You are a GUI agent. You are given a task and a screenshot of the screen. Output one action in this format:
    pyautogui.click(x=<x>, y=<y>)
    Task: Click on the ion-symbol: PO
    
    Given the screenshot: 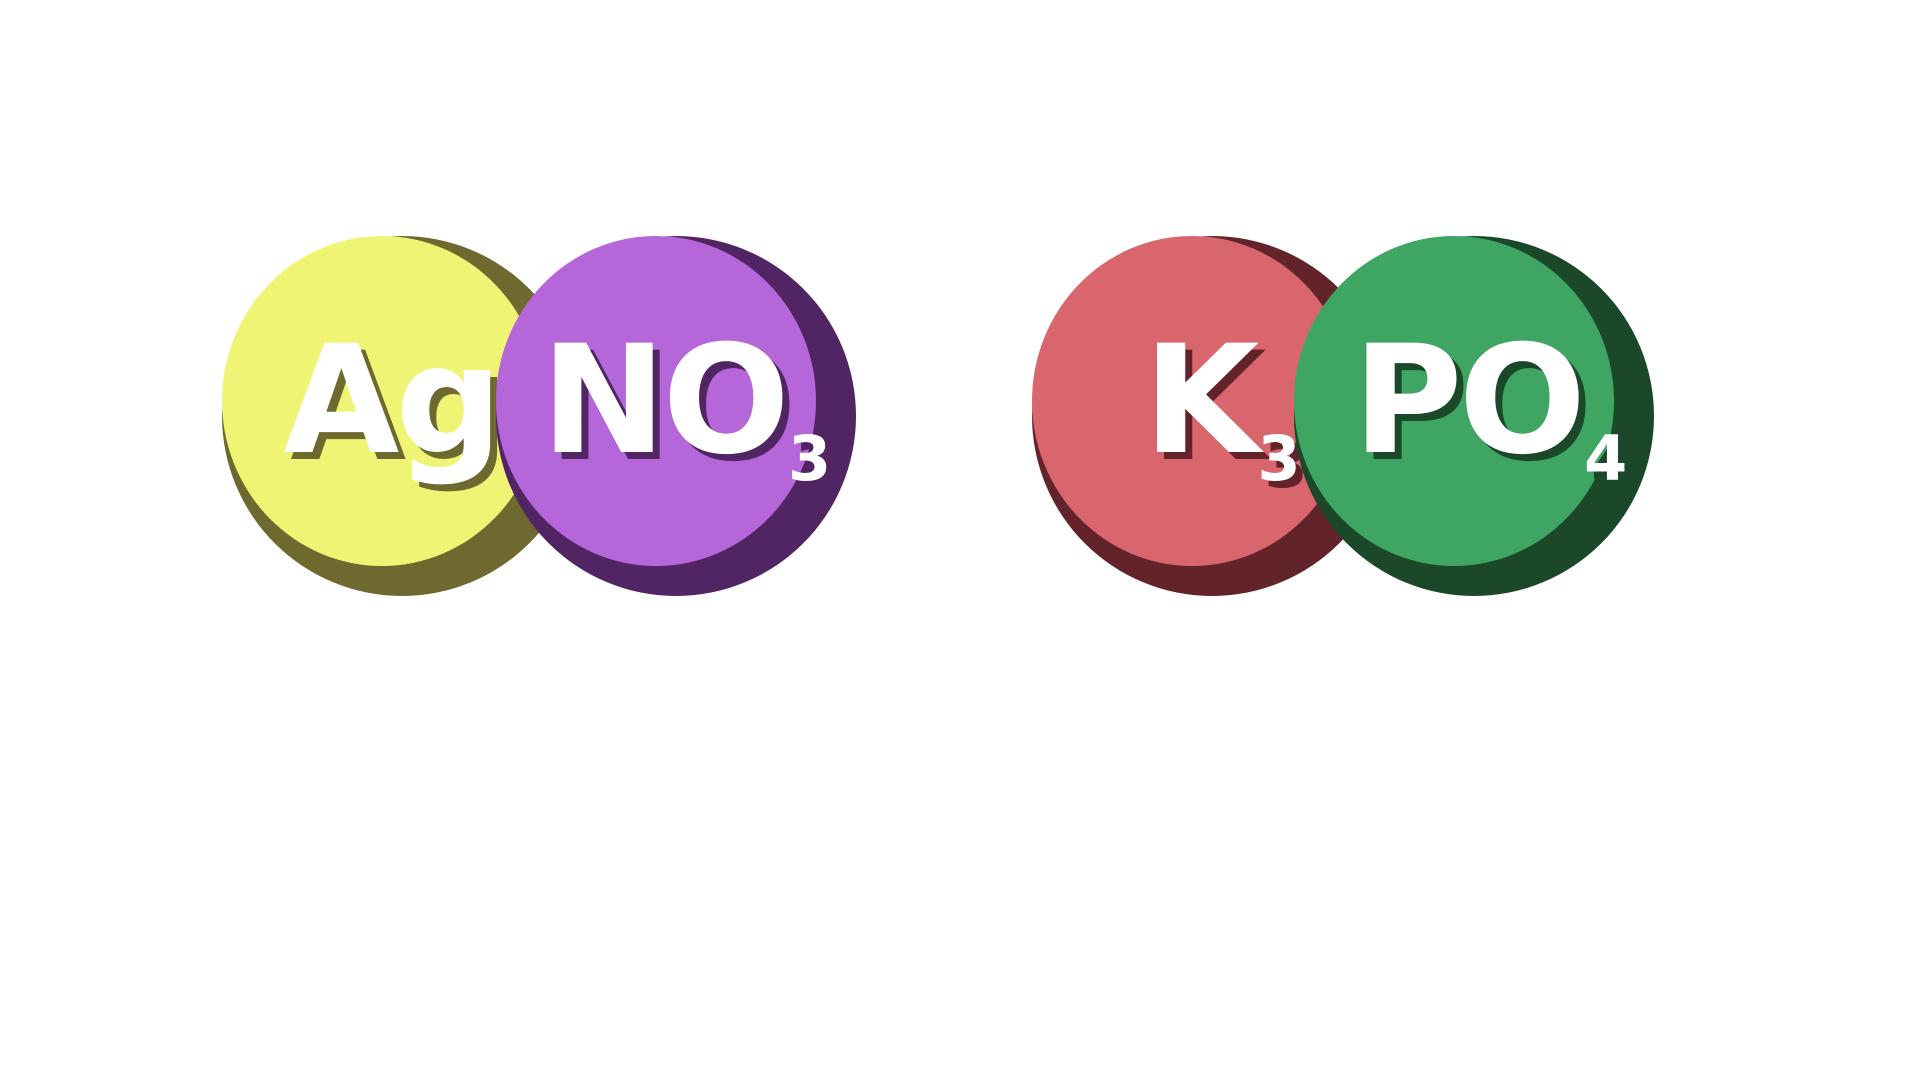 What is the action you would take?
    pyautogui.click(x=1469, y=401)
    